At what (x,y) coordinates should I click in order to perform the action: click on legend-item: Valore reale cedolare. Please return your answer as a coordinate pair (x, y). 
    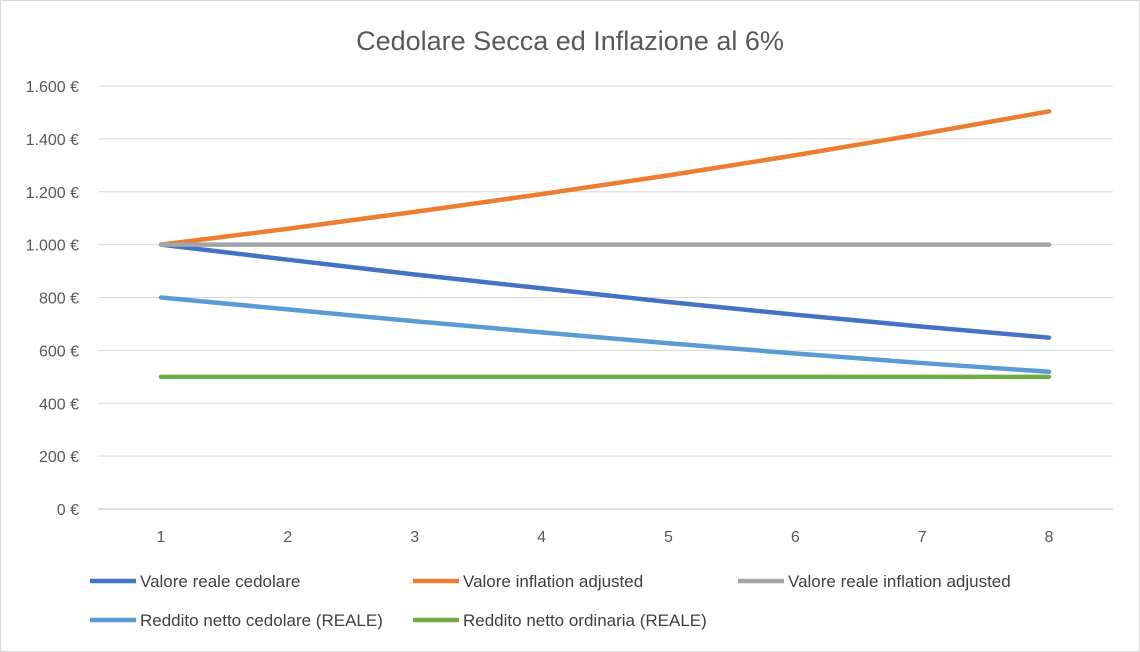
    Looking at the image, I should click on (195, 581).